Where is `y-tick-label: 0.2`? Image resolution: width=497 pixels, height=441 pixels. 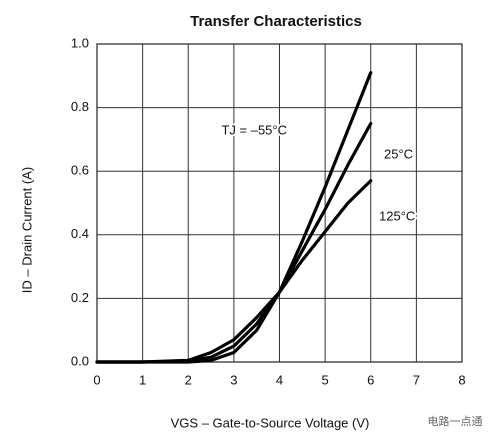
y-tick-label: 0.2 is located at coordinates (80, 297).